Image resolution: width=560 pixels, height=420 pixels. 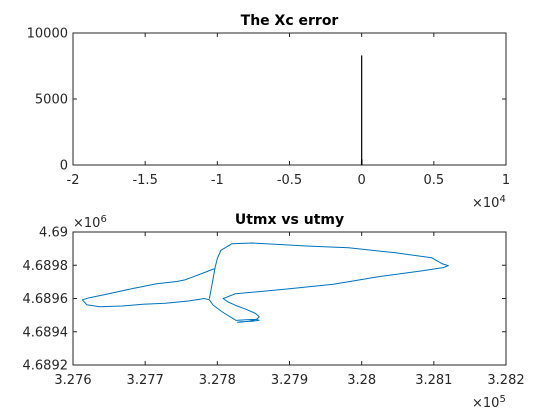 What do you see at coordinates (90, 222) in the screenshot?
I see `y-axis-exponent: ×10⁶` at bounding box center [90, 222].